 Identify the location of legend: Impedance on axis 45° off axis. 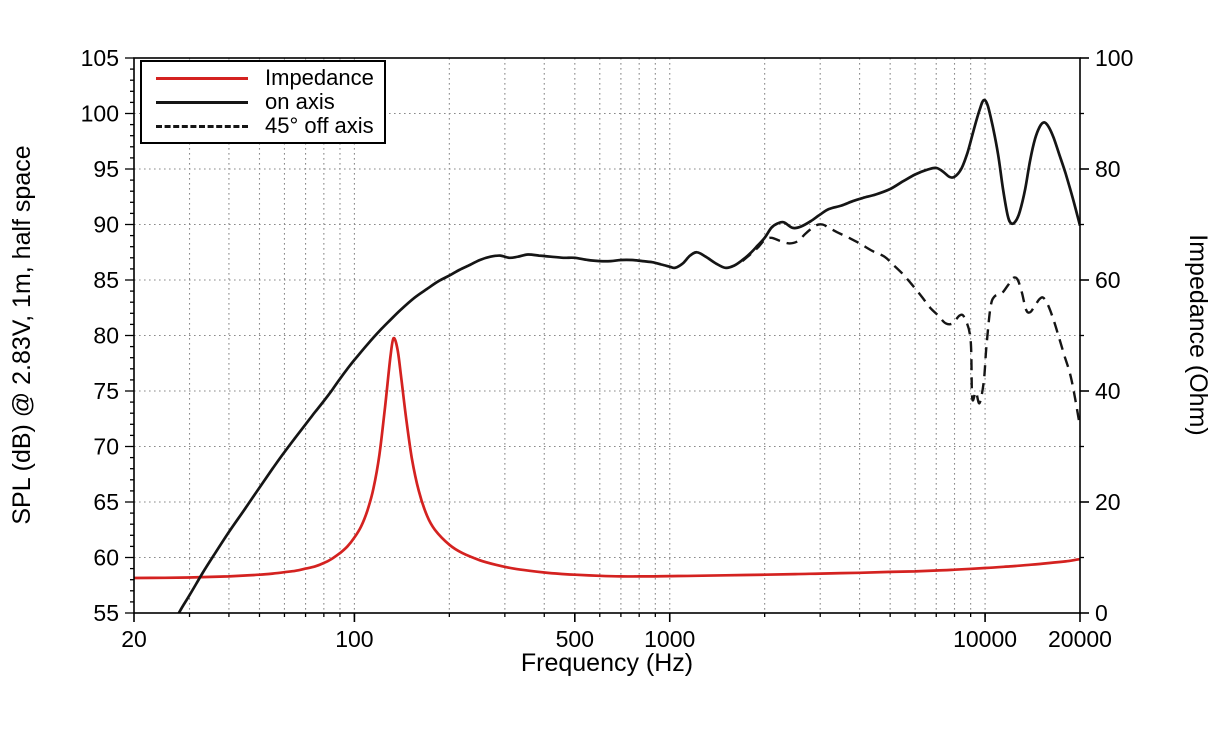
(263, 102).